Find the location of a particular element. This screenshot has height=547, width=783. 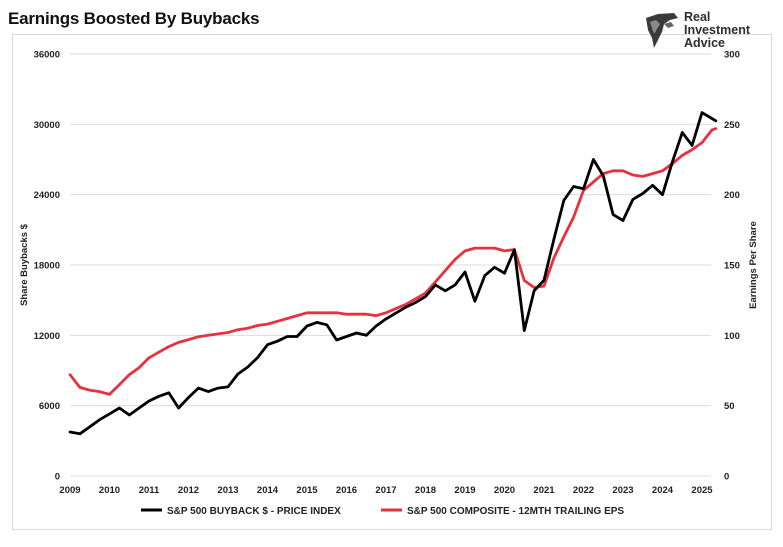

x-tick-label: 2014 is located at coordinates (268, 490).